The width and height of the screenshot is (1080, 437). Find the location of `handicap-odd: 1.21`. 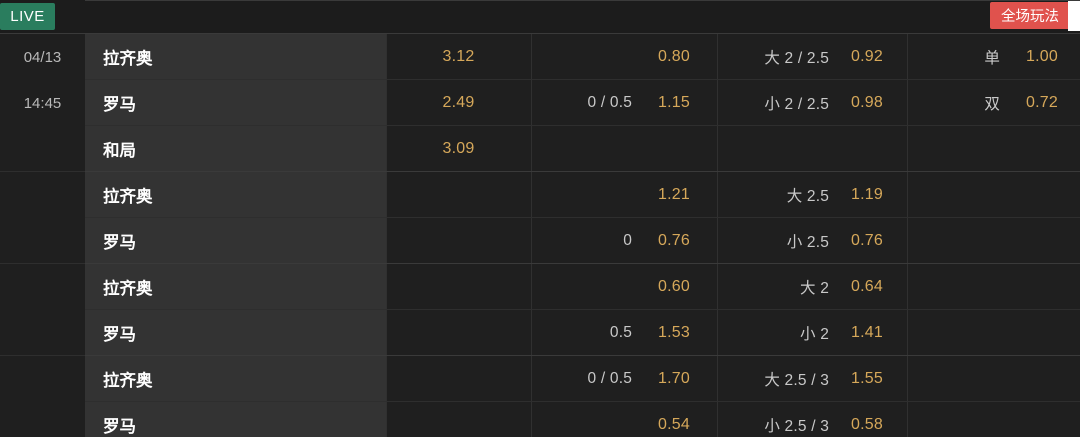

handicap-odd: 1.21 is located at coordinates (674, 194).